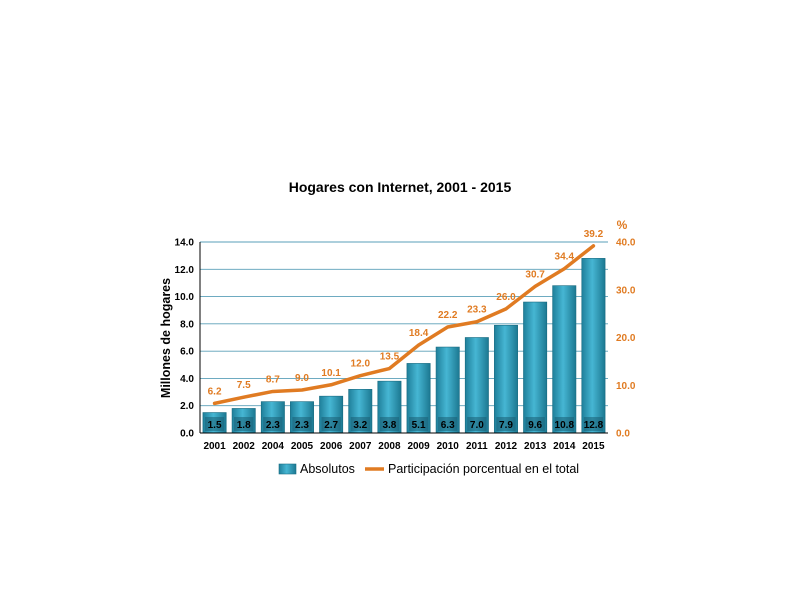 The width and height of the screenshot is (800, 600). Describe the element at coordinates (215, 391) in the screenshot. I see `line-data-label: 6.2` at that location.